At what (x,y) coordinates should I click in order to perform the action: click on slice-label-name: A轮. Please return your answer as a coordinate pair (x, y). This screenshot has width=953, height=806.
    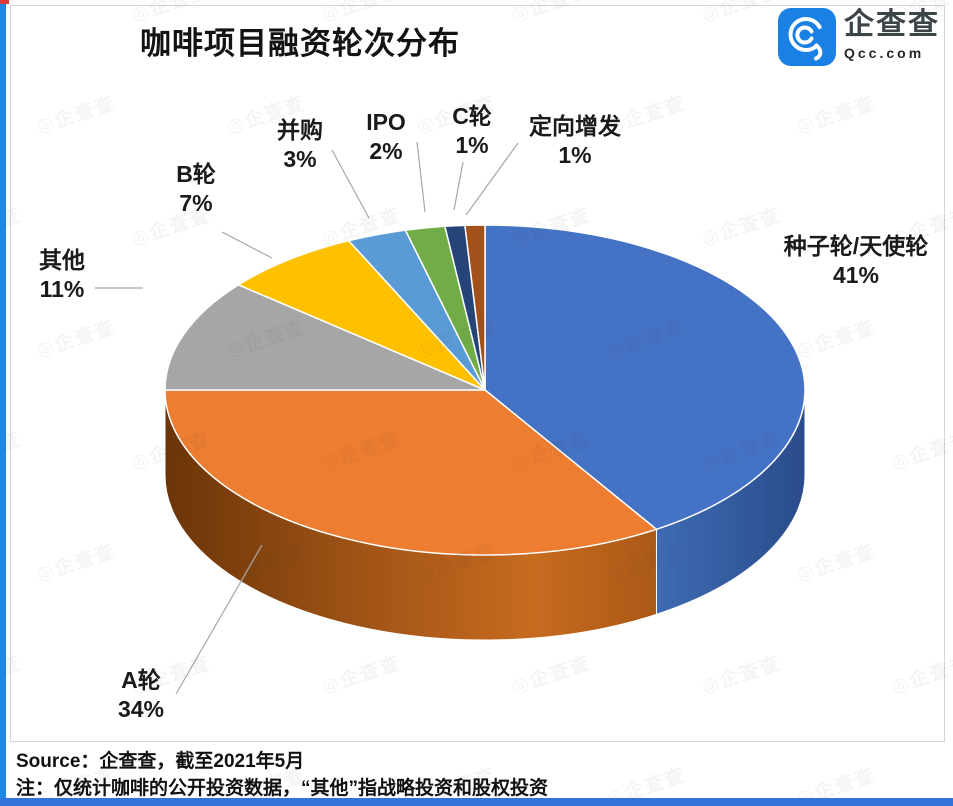
    Looking at the image, I should click on (141, 680).